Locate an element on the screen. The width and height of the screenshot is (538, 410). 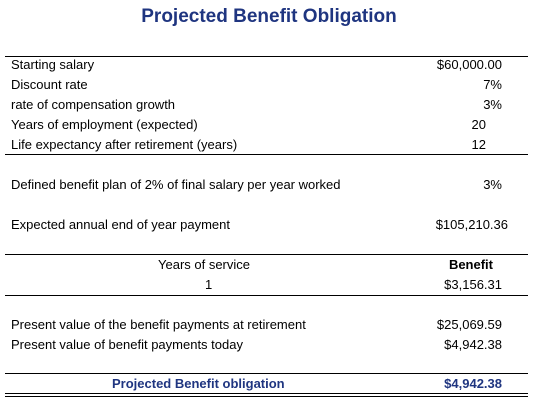
years-of-service-value: 1 is located at coordinates (209, 284).